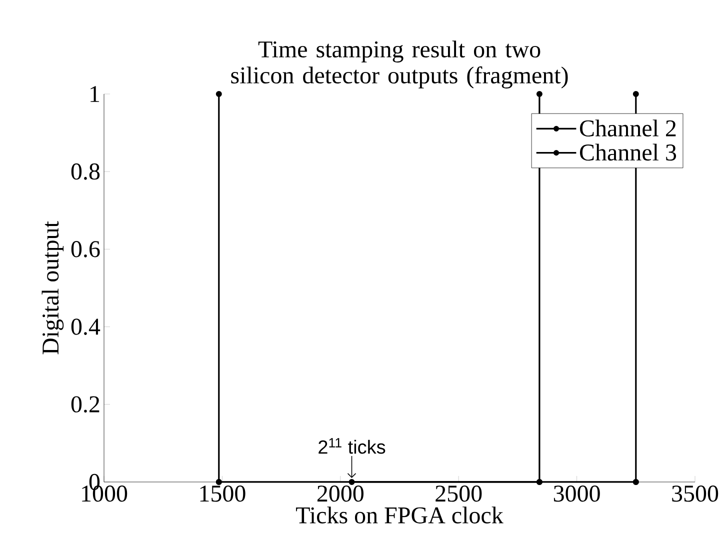 The height and width of the screenshot is (556, 723). Describe the element at coordinates (400, 515) in the screenshot. I see `x-axis-title: Ticks on FPGA clock` at that location.